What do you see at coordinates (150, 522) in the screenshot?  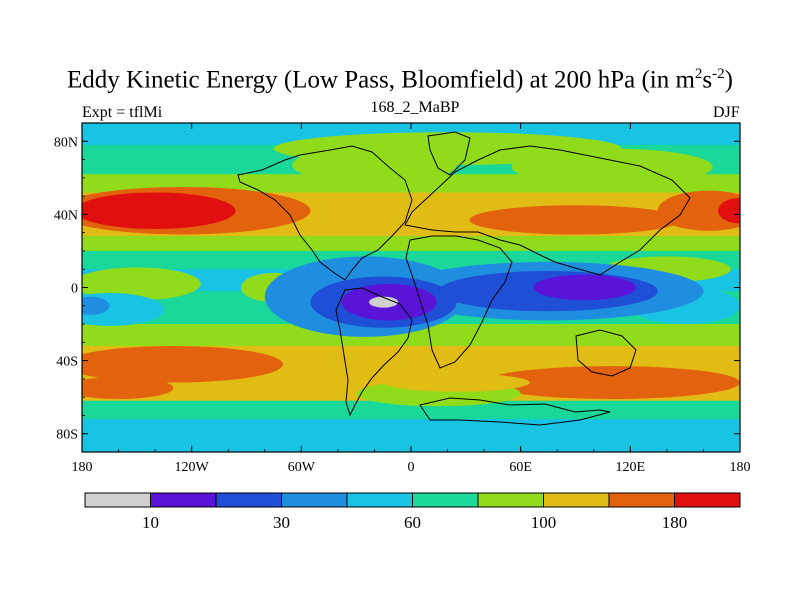 I see `colorbar-label-0: 10` at bounding box center [150, 522].